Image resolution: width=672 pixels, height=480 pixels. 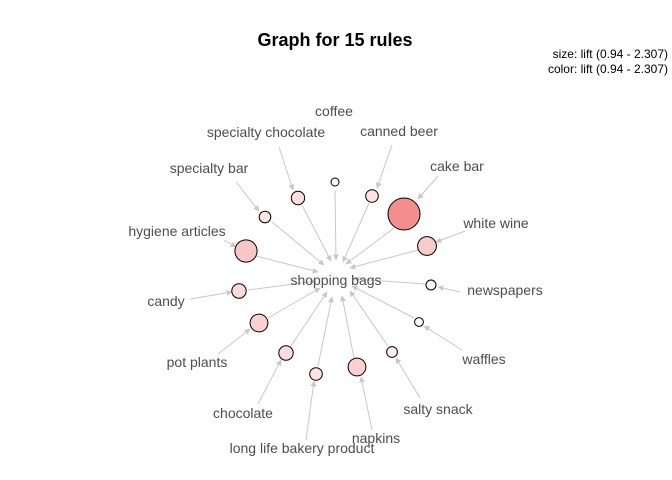 I want to click on rule-node-newspapers, so click(x=431, y=285).